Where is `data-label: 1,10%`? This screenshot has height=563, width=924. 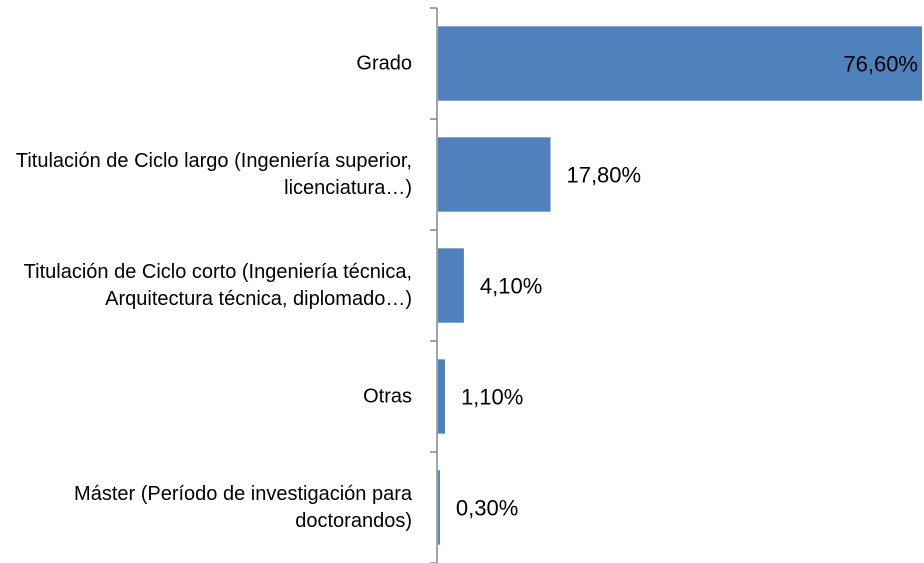
data-label: 1,10% is located at coordinates (492, 396).